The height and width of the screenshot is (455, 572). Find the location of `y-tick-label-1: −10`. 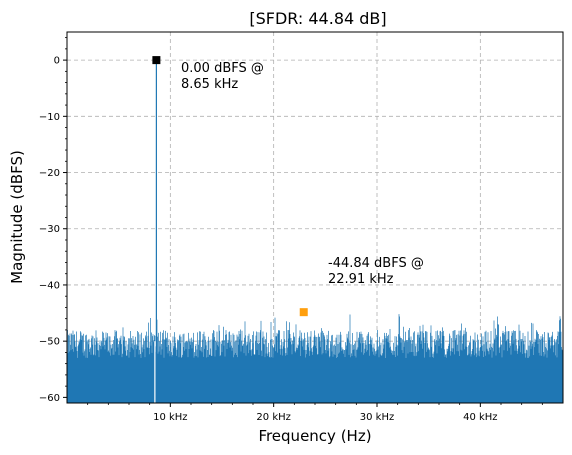

y-tick-label-1: −10 is located at coordinates (49, 117).